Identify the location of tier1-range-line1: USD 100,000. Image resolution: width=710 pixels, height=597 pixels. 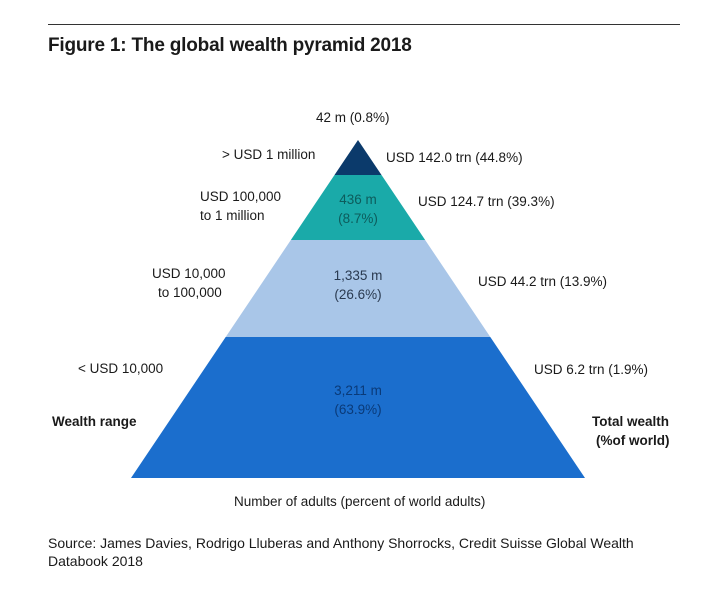
(241, 196).